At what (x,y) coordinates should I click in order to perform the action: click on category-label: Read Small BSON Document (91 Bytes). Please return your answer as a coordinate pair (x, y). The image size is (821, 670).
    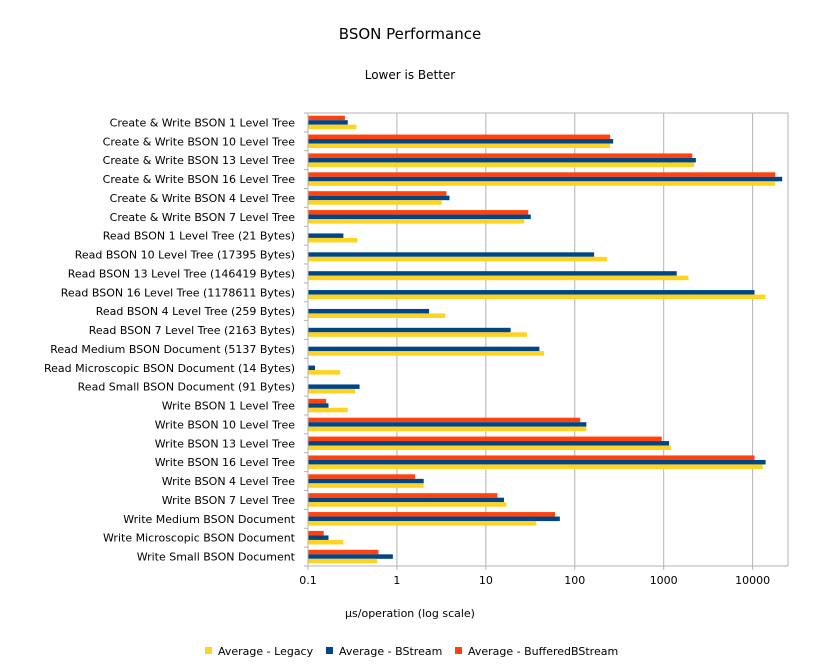
    Looking at the image, I should click on (186, 387).